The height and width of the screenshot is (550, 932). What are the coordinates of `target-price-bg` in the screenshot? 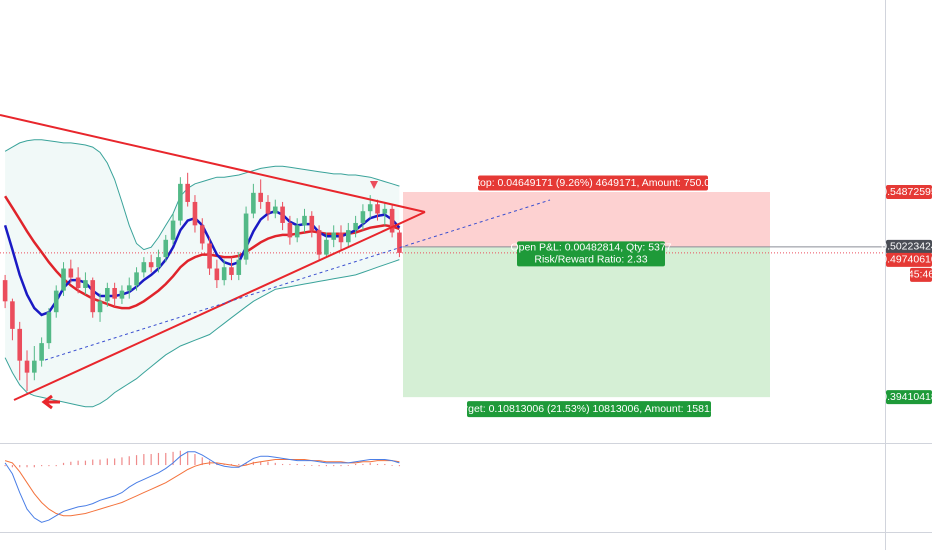 It's located at (909, 397).